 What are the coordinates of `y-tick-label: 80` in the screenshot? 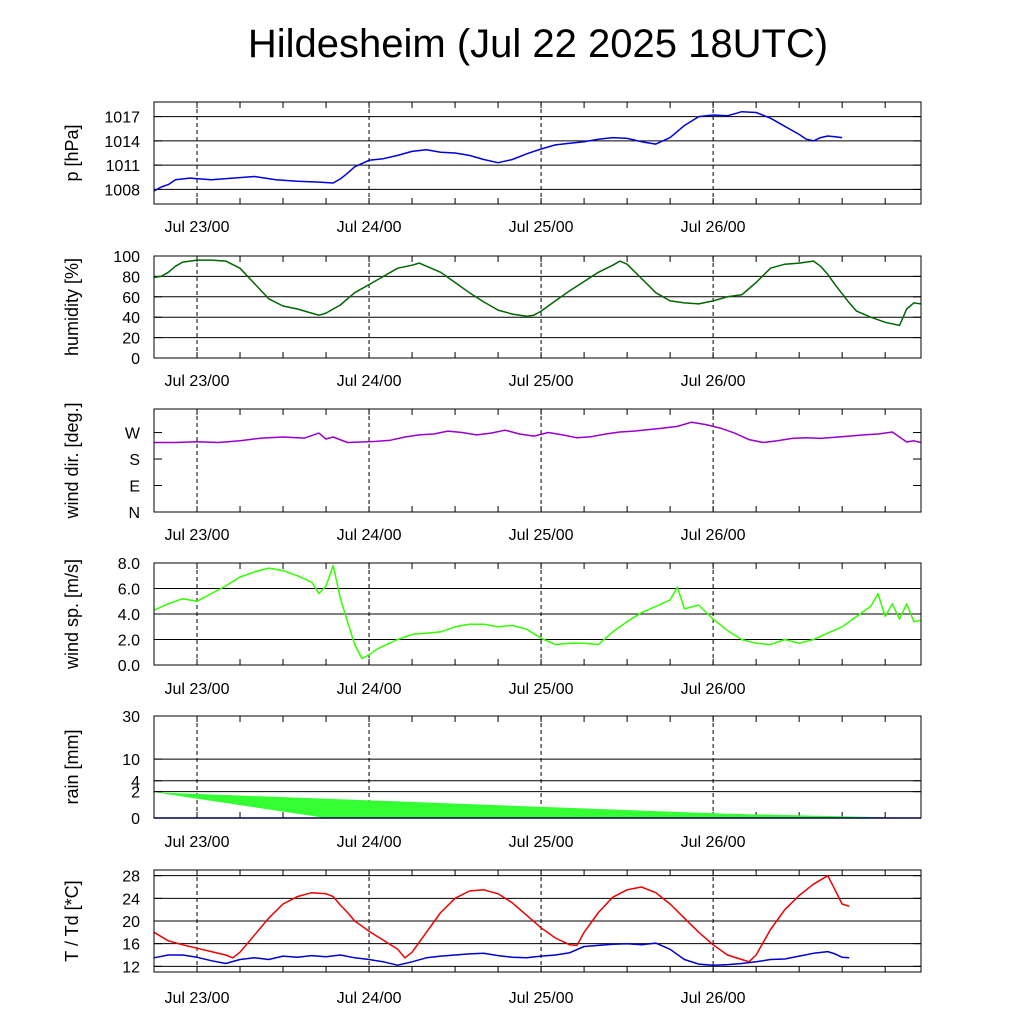 It's located at (131, 277).